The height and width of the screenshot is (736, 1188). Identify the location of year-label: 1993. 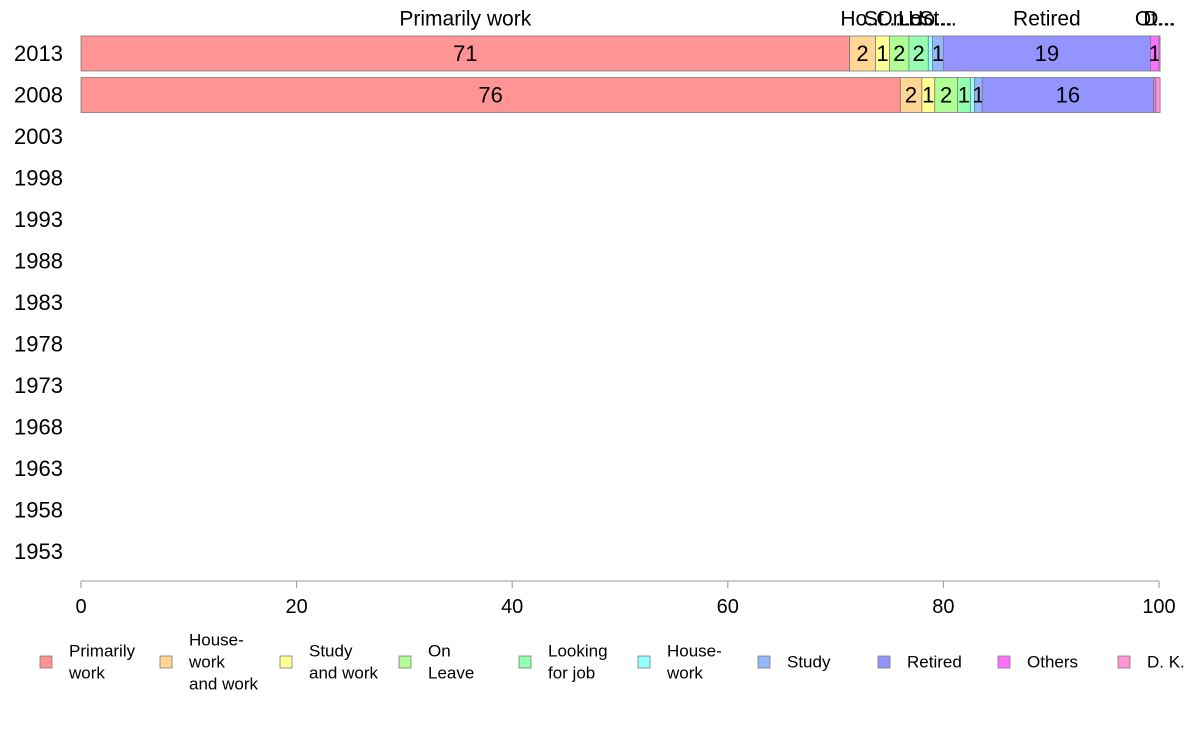
(38, 219).